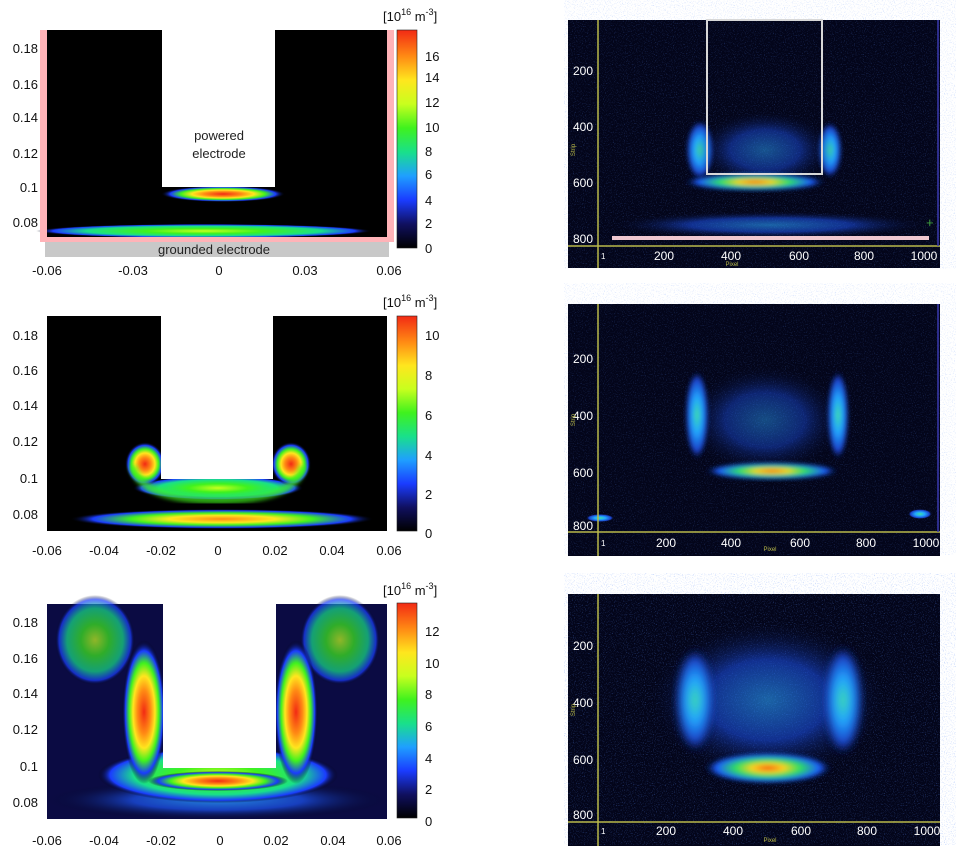 The image size is (956, 856). I want to click on sim1-xtick-0.03: 0.03, so click(304, 270).